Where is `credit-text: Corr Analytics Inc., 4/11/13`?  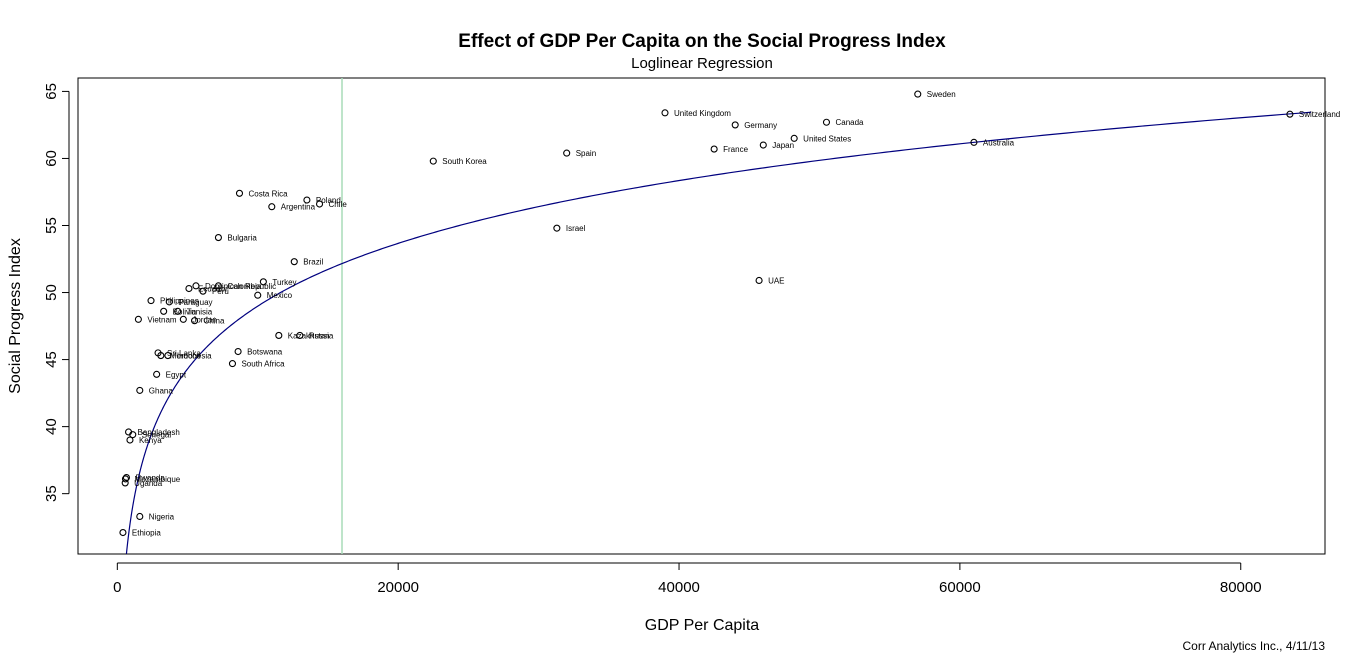
credit-text: Corr Analytics Inc., 4/11/13 is located at coordinates (1253, 646).